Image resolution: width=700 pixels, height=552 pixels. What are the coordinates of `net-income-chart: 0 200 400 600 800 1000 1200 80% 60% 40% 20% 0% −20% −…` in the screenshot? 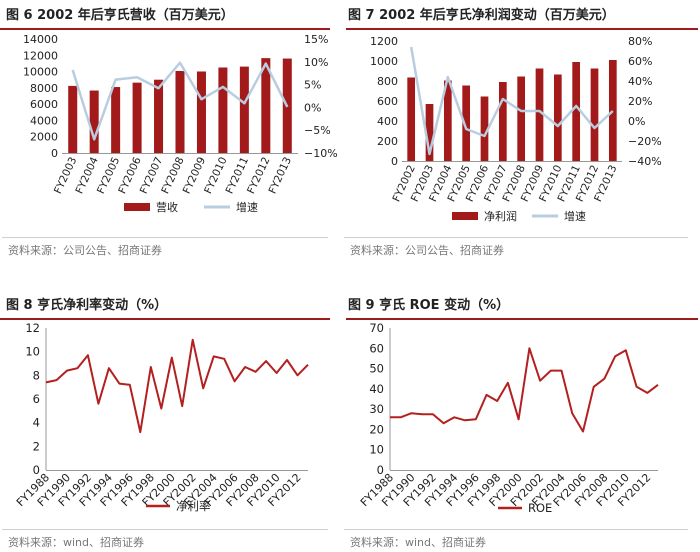 It's located at (516, 129).